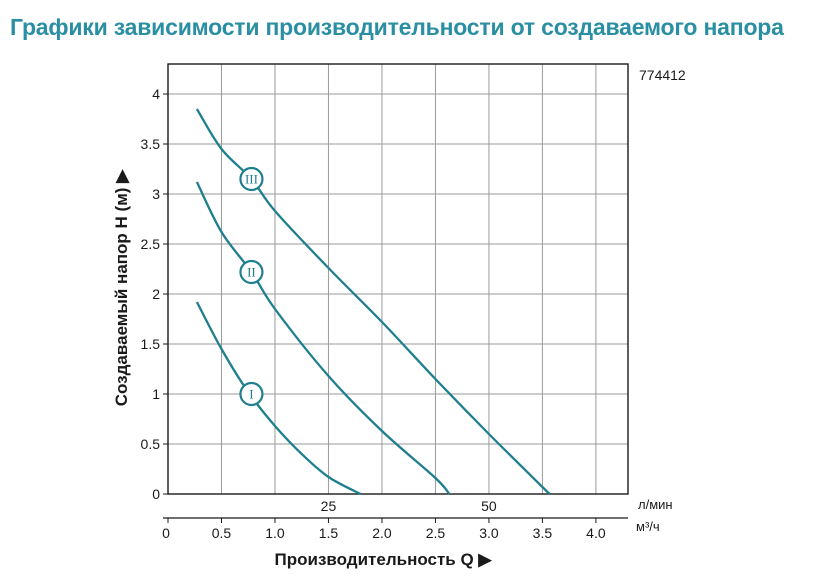  Describe the element at coordinates (151, 144) in the screenshot. I see `y-tick-label: 3.5` at that location.